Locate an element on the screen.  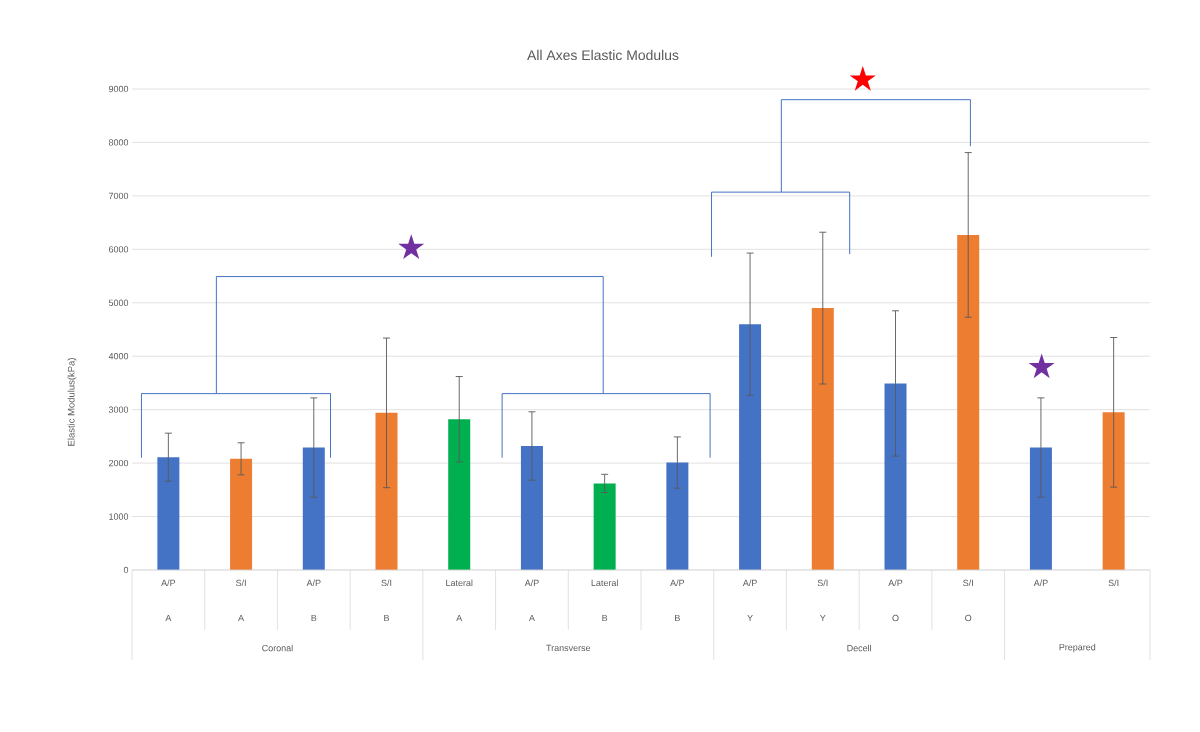
y-tick-label: 9000 is located at coordinates (118, 89).